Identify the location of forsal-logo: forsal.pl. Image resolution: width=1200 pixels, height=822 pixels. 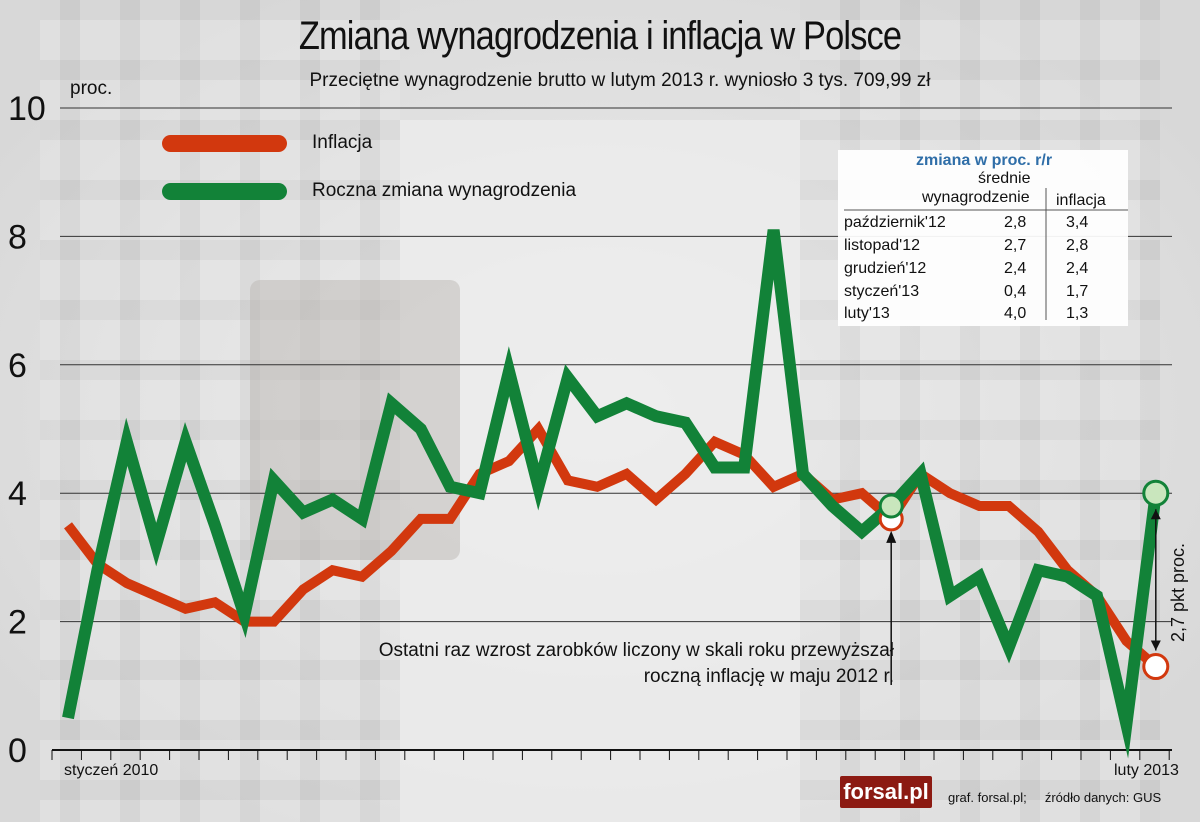
(886, 792).